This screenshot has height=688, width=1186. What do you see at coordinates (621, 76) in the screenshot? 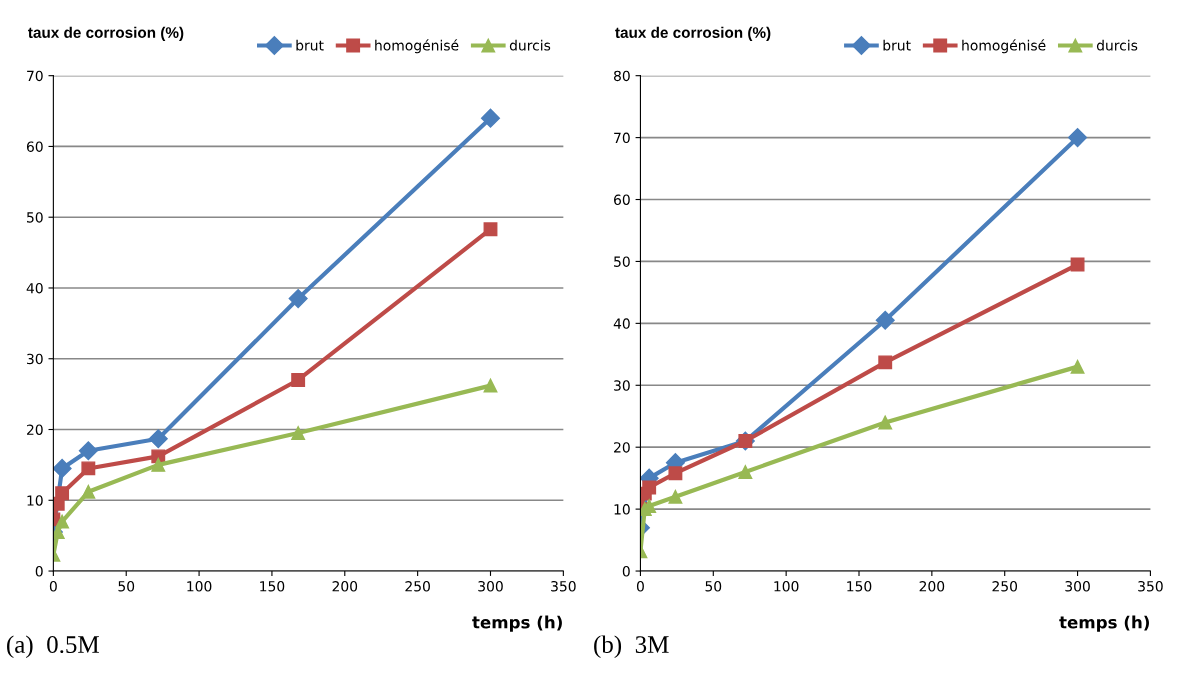
I see `y-tick-label: 80` at bounding box center [621, 76].